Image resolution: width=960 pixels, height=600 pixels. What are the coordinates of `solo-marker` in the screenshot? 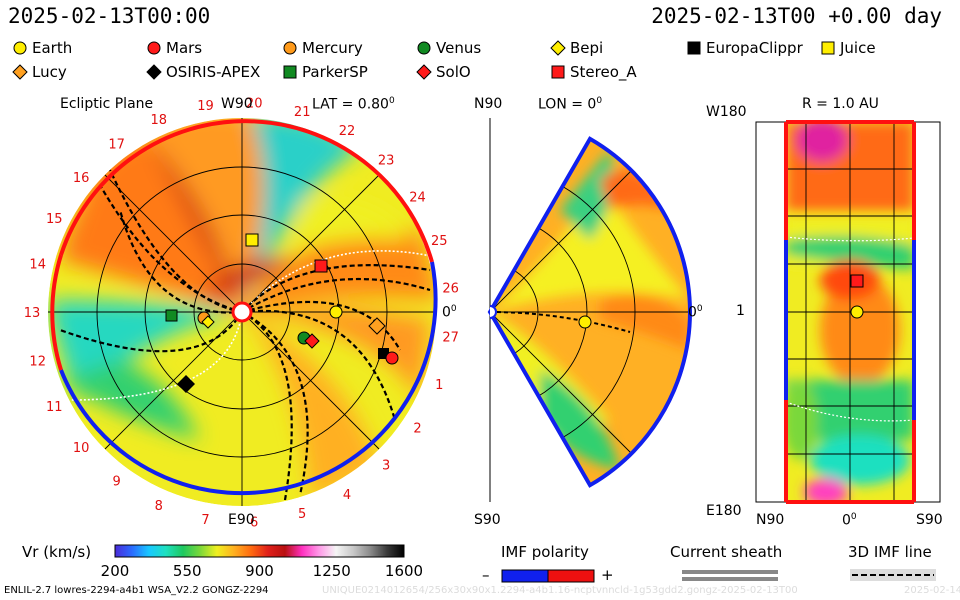 It's located at (312, 341).